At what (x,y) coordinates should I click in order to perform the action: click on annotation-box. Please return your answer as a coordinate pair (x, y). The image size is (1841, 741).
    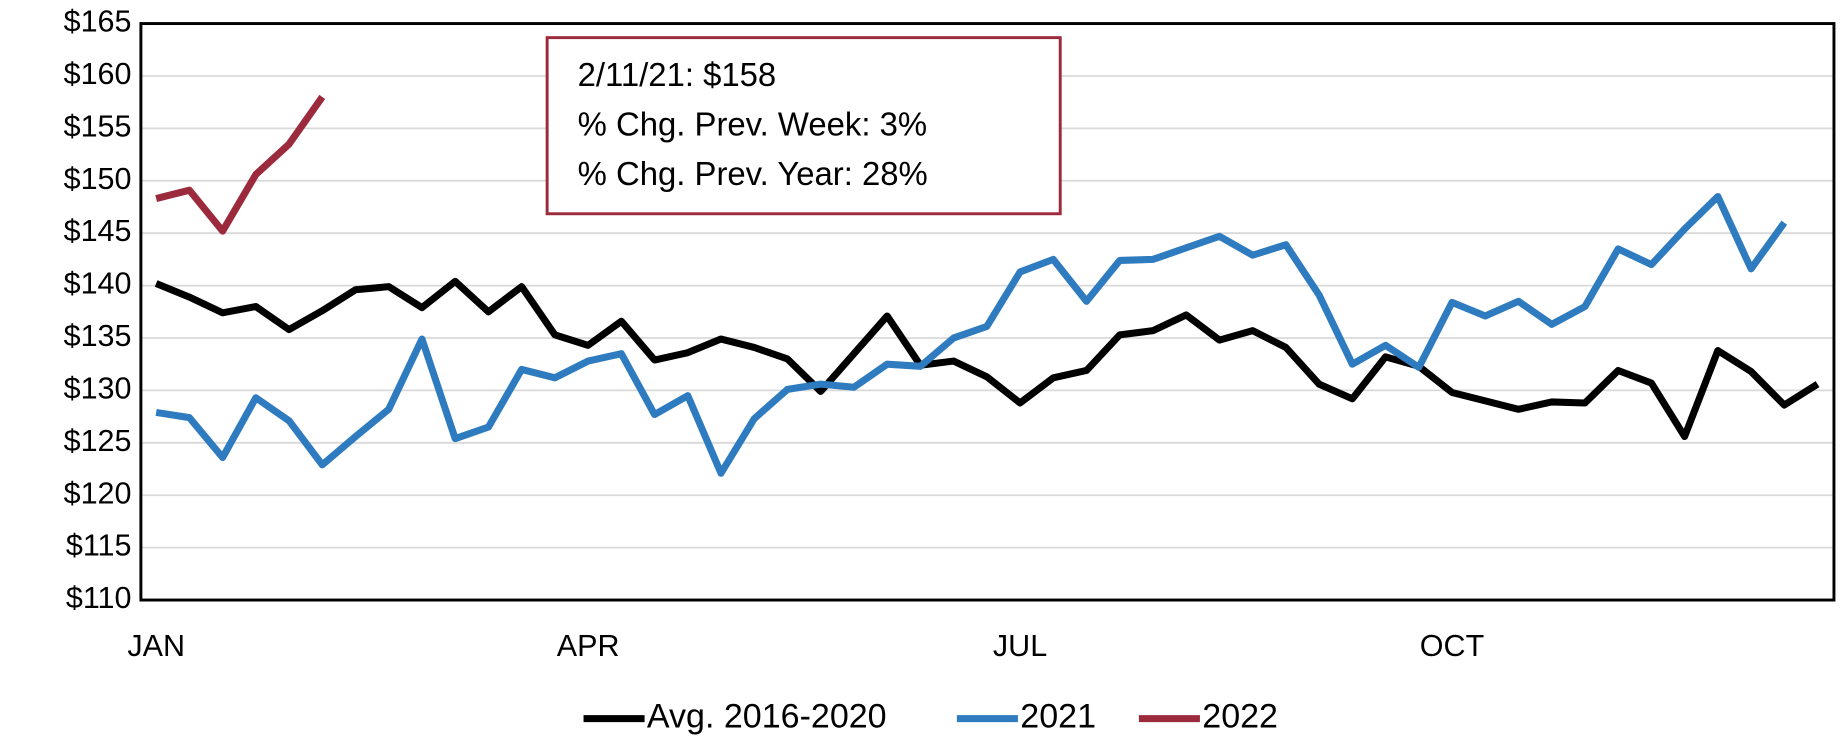
    Looking at the image, I should click on (803, 126).